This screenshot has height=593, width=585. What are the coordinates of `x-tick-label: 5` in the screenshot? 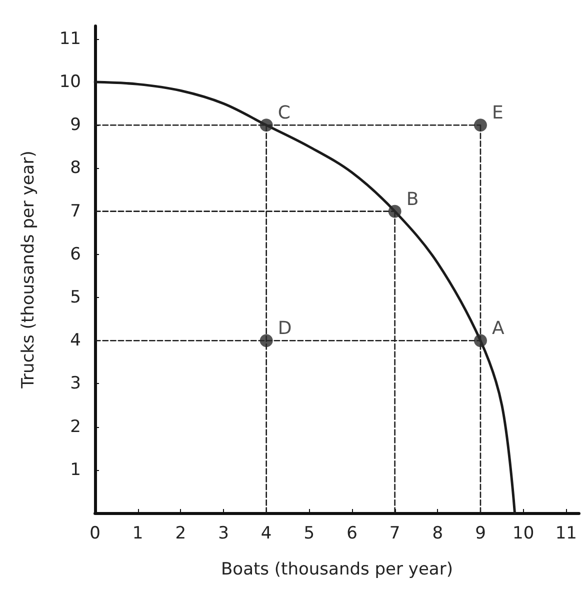 It's located at (309, 534).